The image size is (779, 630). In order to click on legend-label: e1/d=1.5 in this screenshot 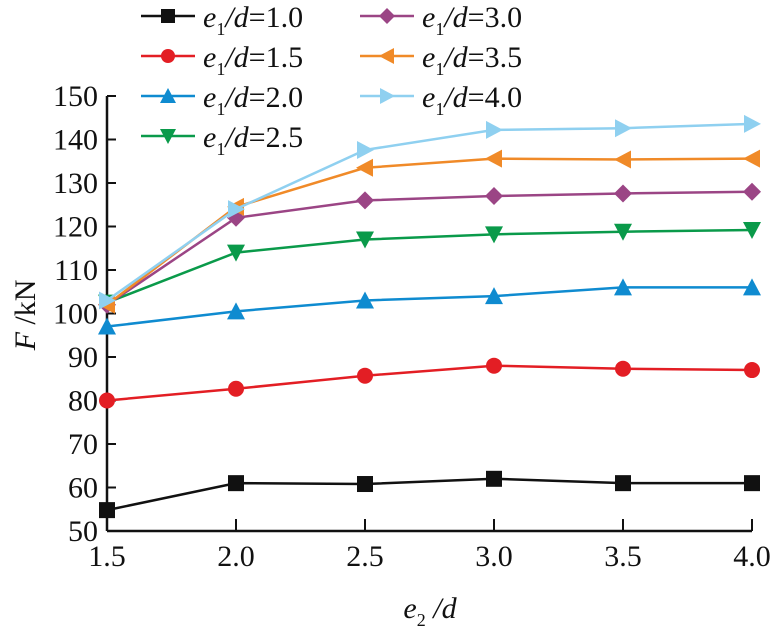, I will do `click(253, 60)`.